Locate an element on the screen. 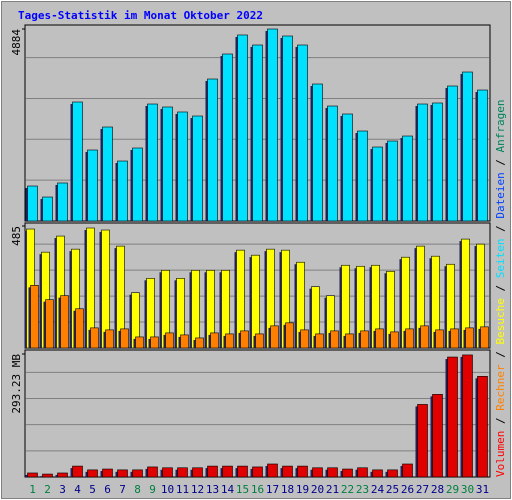 The image size is (512, 500). x-tick-label: 16 is located at coordinates (257, 489).